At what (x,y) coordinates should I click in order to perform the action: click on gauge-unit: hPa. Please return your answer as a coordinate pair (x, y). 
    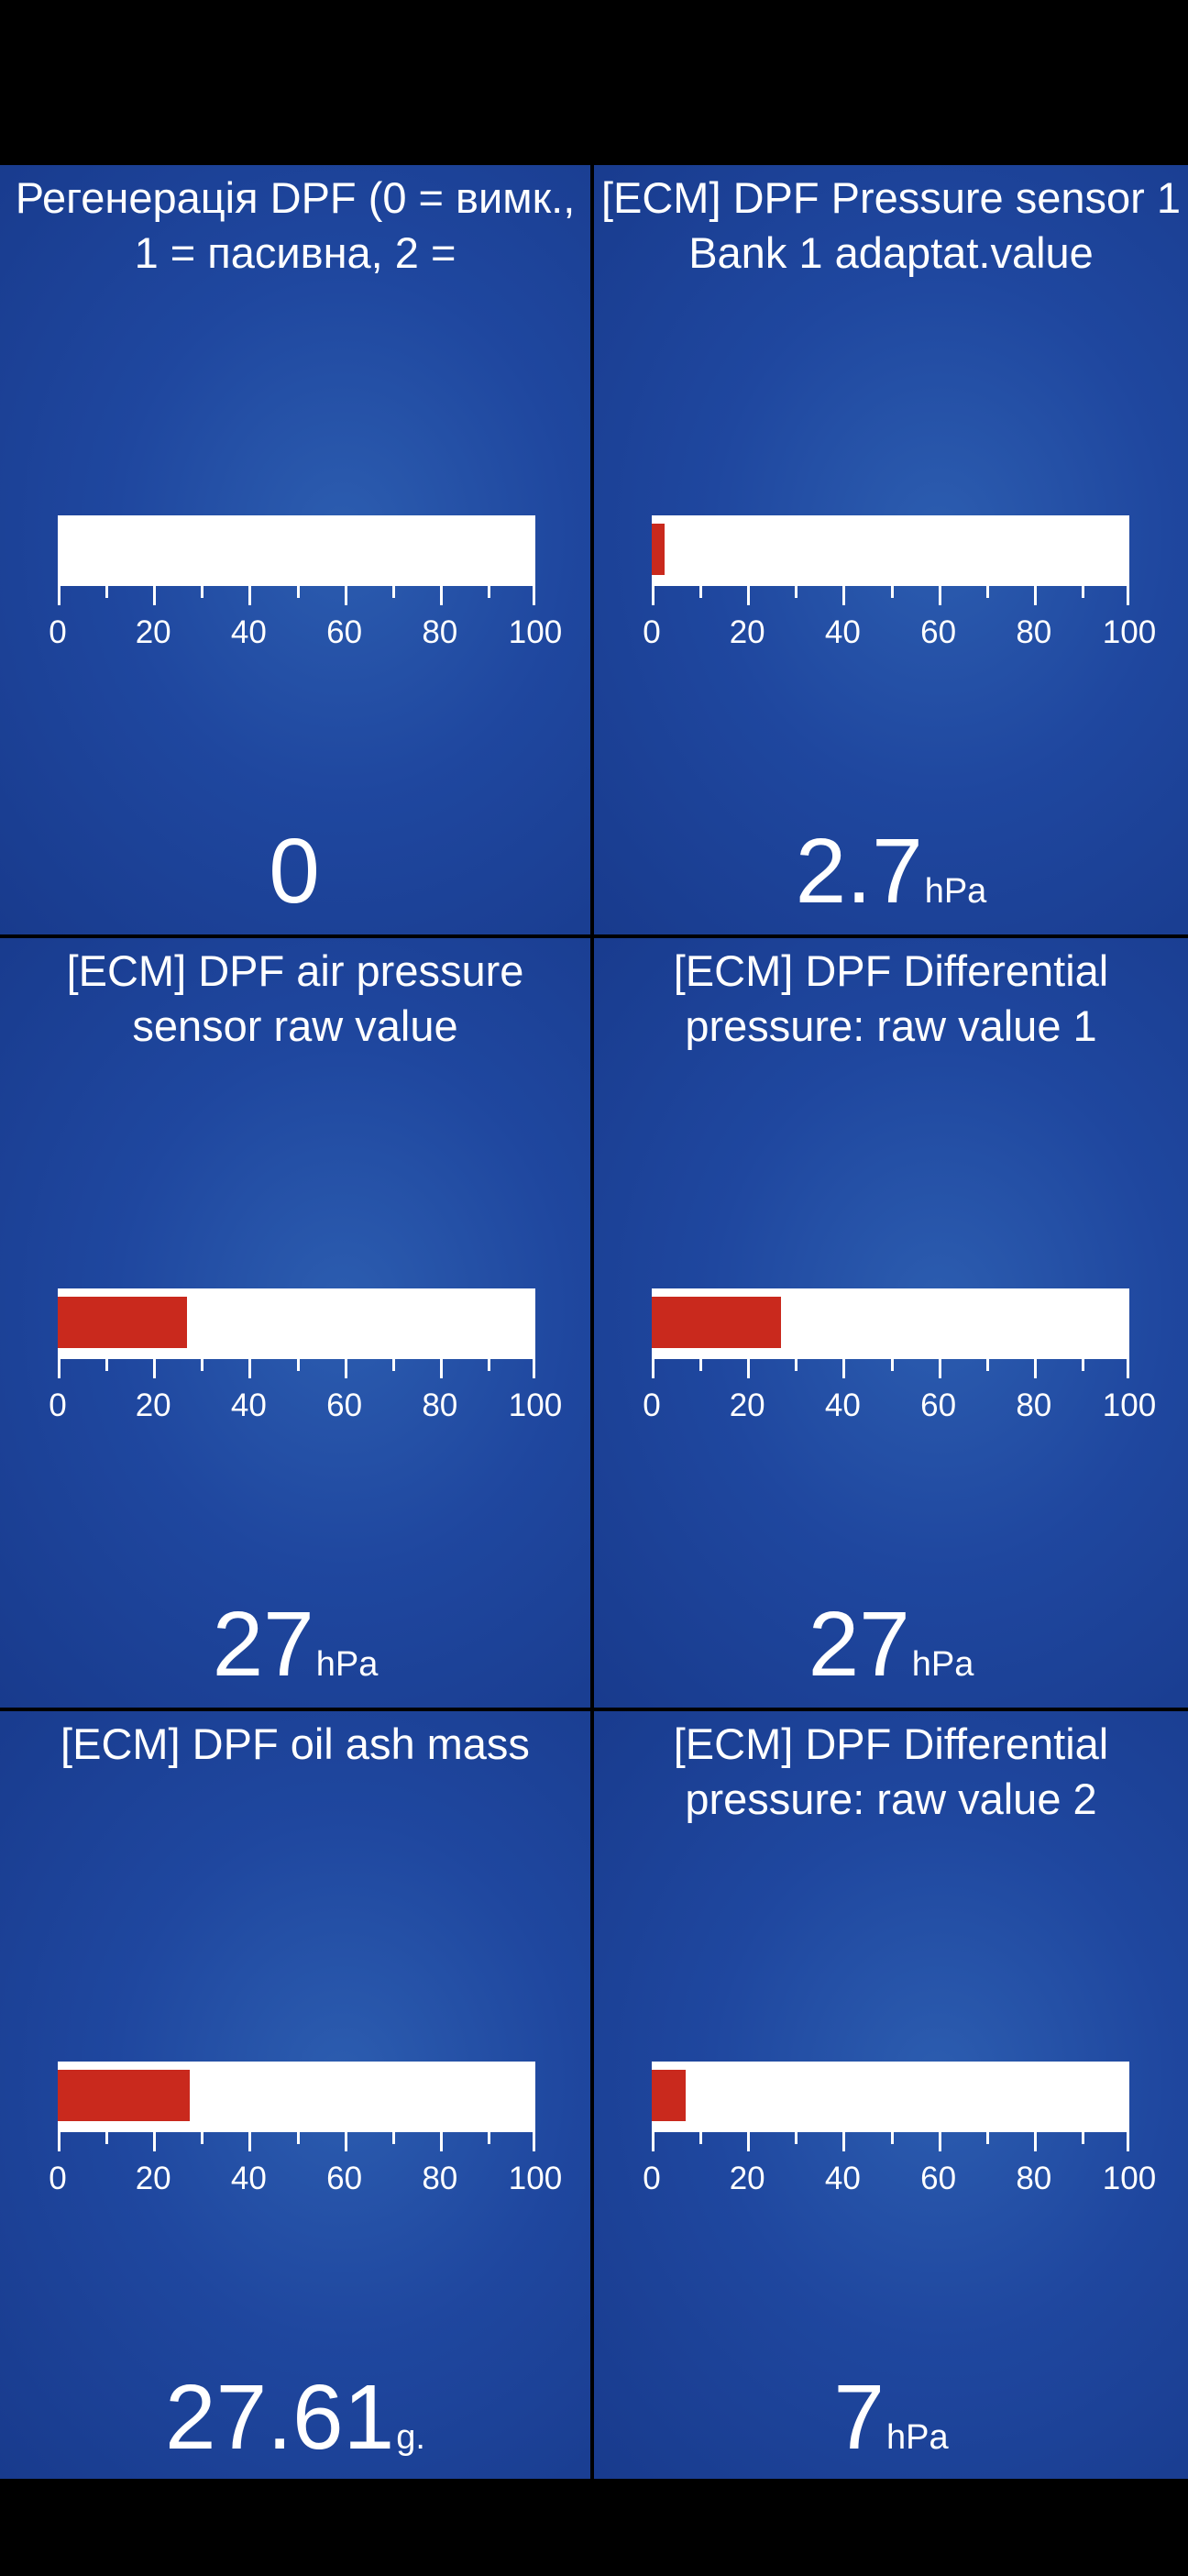
    Looking at the image, I should click on (955, 891).